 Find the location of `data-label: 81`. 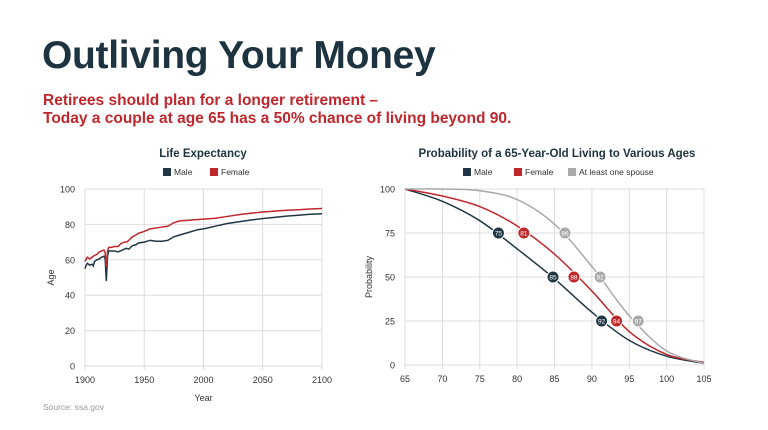

data-label: 81 is located at coordinates (524, 234).